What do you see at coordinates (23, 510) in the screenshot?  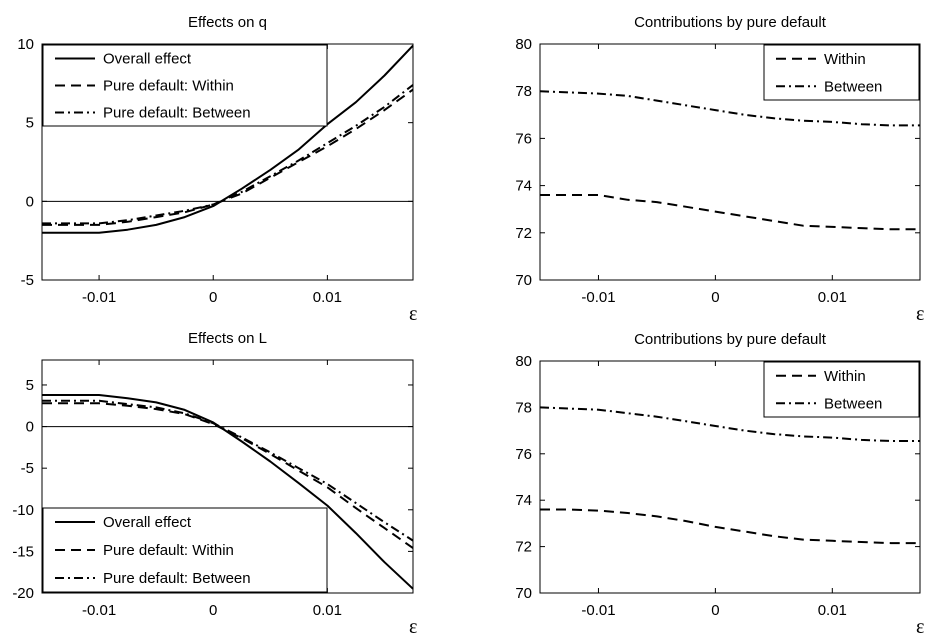 I see `y-tick-label: -10` at bounding box center [23, 510].